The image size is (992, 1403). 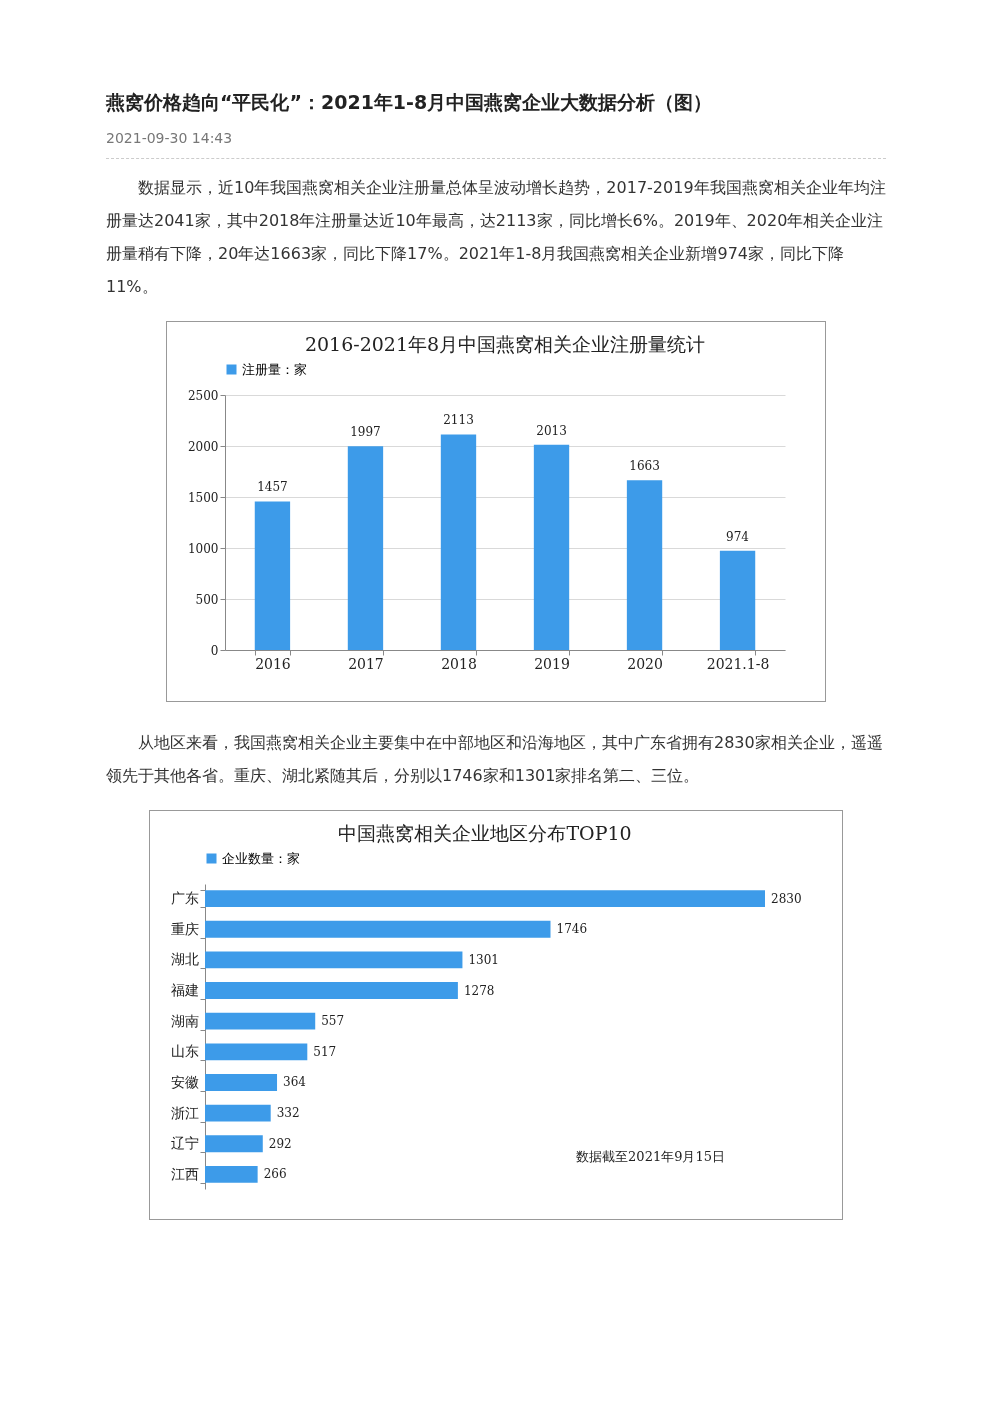 What do you see at coordinates (459, 663) in the screenshot?
I see `x-tick-label: 2018` at bounding box center [459, 663].